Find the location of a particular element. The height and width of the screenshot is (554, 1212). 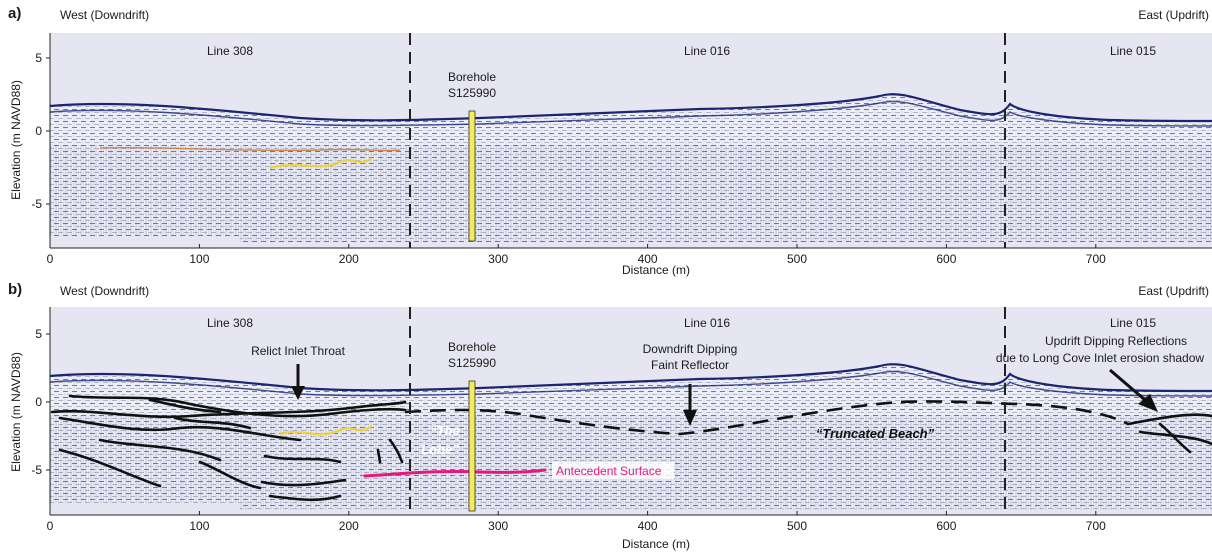

panel-a-west-label: West (Downdrift) is located at coordinates (104, 15).